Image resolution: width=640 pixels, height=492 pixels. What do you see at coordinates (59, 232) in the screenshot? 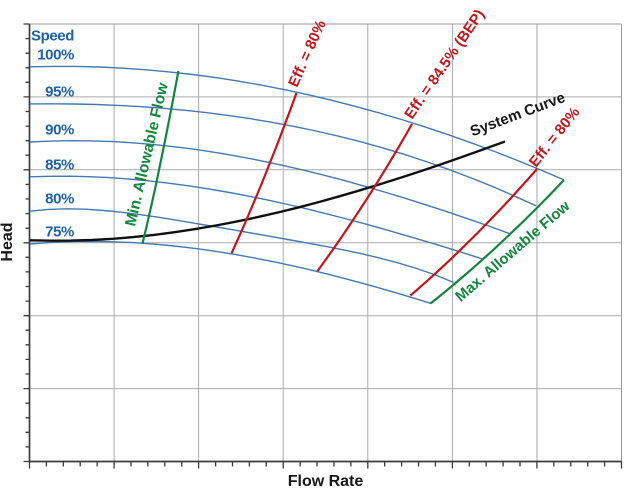
I see `svg-text: 75%` at bounding box center [59, 232].